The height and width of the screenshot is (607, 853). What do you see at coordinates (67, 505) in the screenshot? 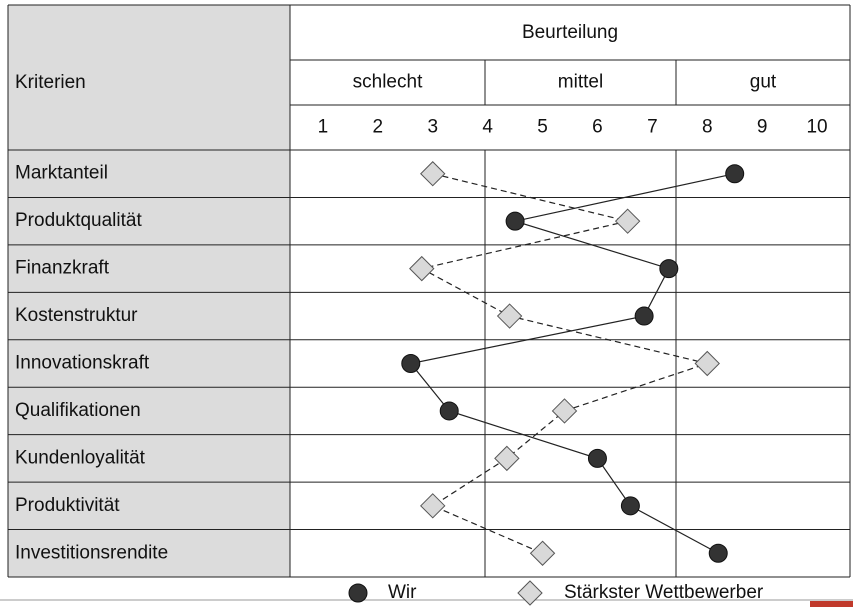
I see `category-label: Produktivität` at bounding box center [67, 505].